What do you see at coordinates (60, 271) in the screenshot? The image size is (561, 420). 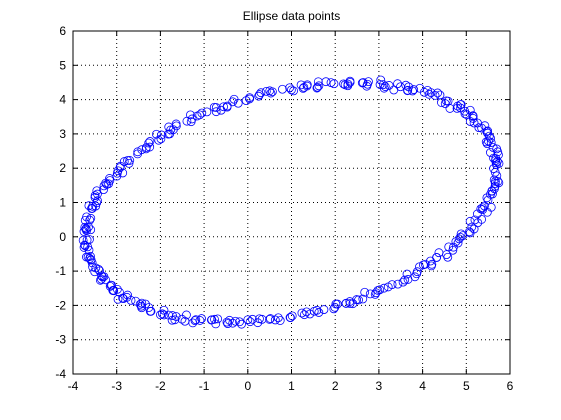 I see `y-tick-label: -1` at bounding box center [60, 271].